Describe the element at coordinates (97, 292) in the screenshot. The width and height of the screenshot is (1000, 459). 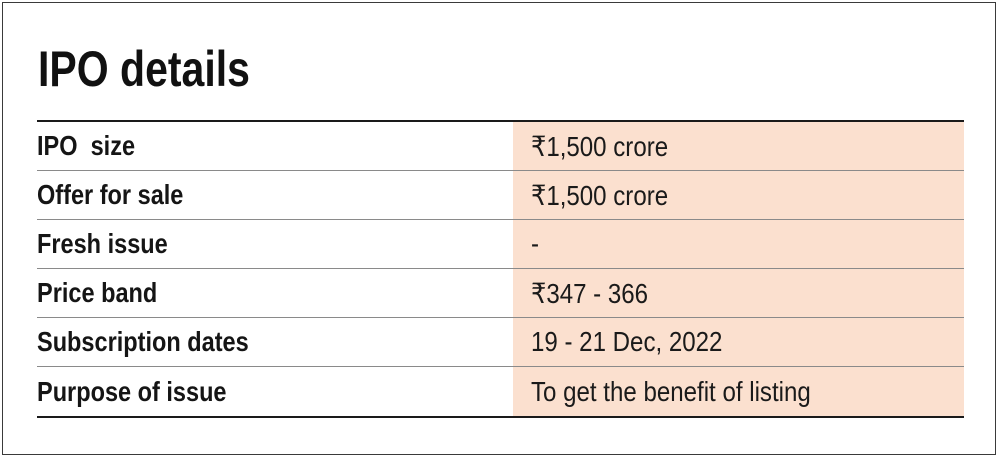
I see `row-label: Price band` at that location.